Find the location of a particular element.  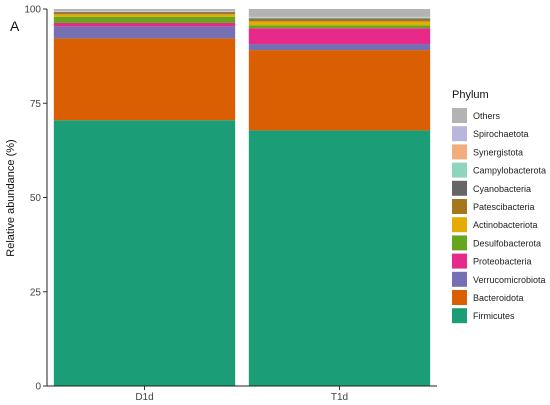

bar-segment-d1d-cyanobacteria is located at coordinates (144, 12).